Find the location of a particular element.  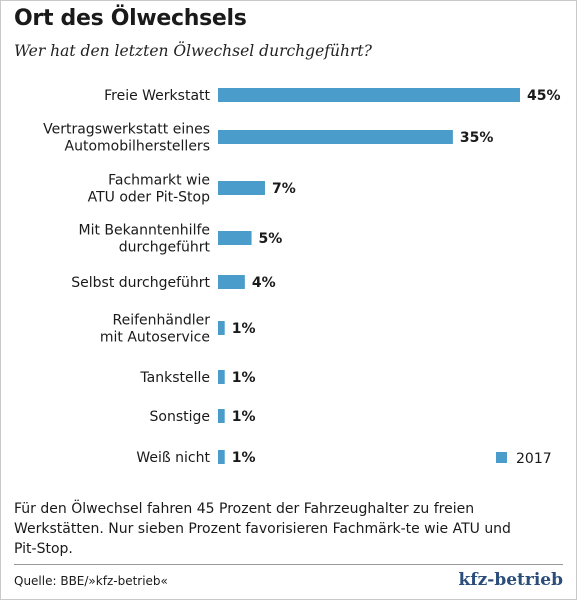

data-label: 7% is located at coordinates (284, 189).